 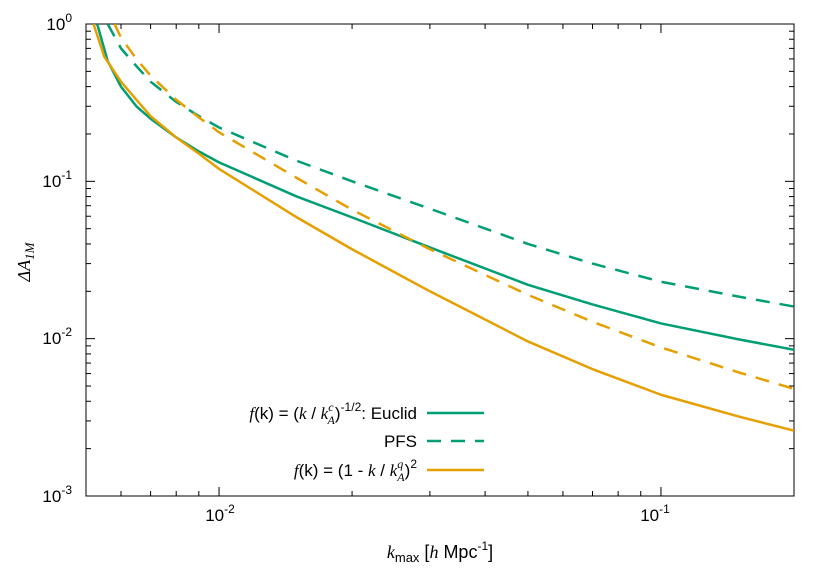 I want to click on legend-entry-label: f(k) = (1 - k / kq A)2, so click(x=355, y=470).